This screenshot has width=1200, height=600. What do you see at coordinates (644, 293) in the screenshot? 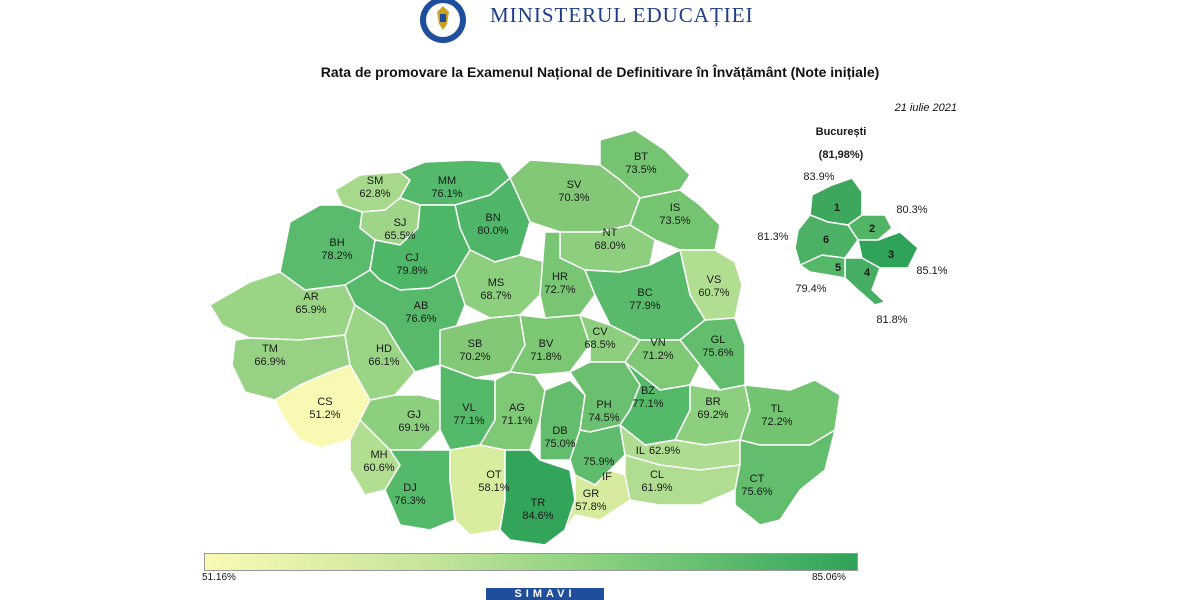
I see `county-code: BC` at bounding box center [644, 293].